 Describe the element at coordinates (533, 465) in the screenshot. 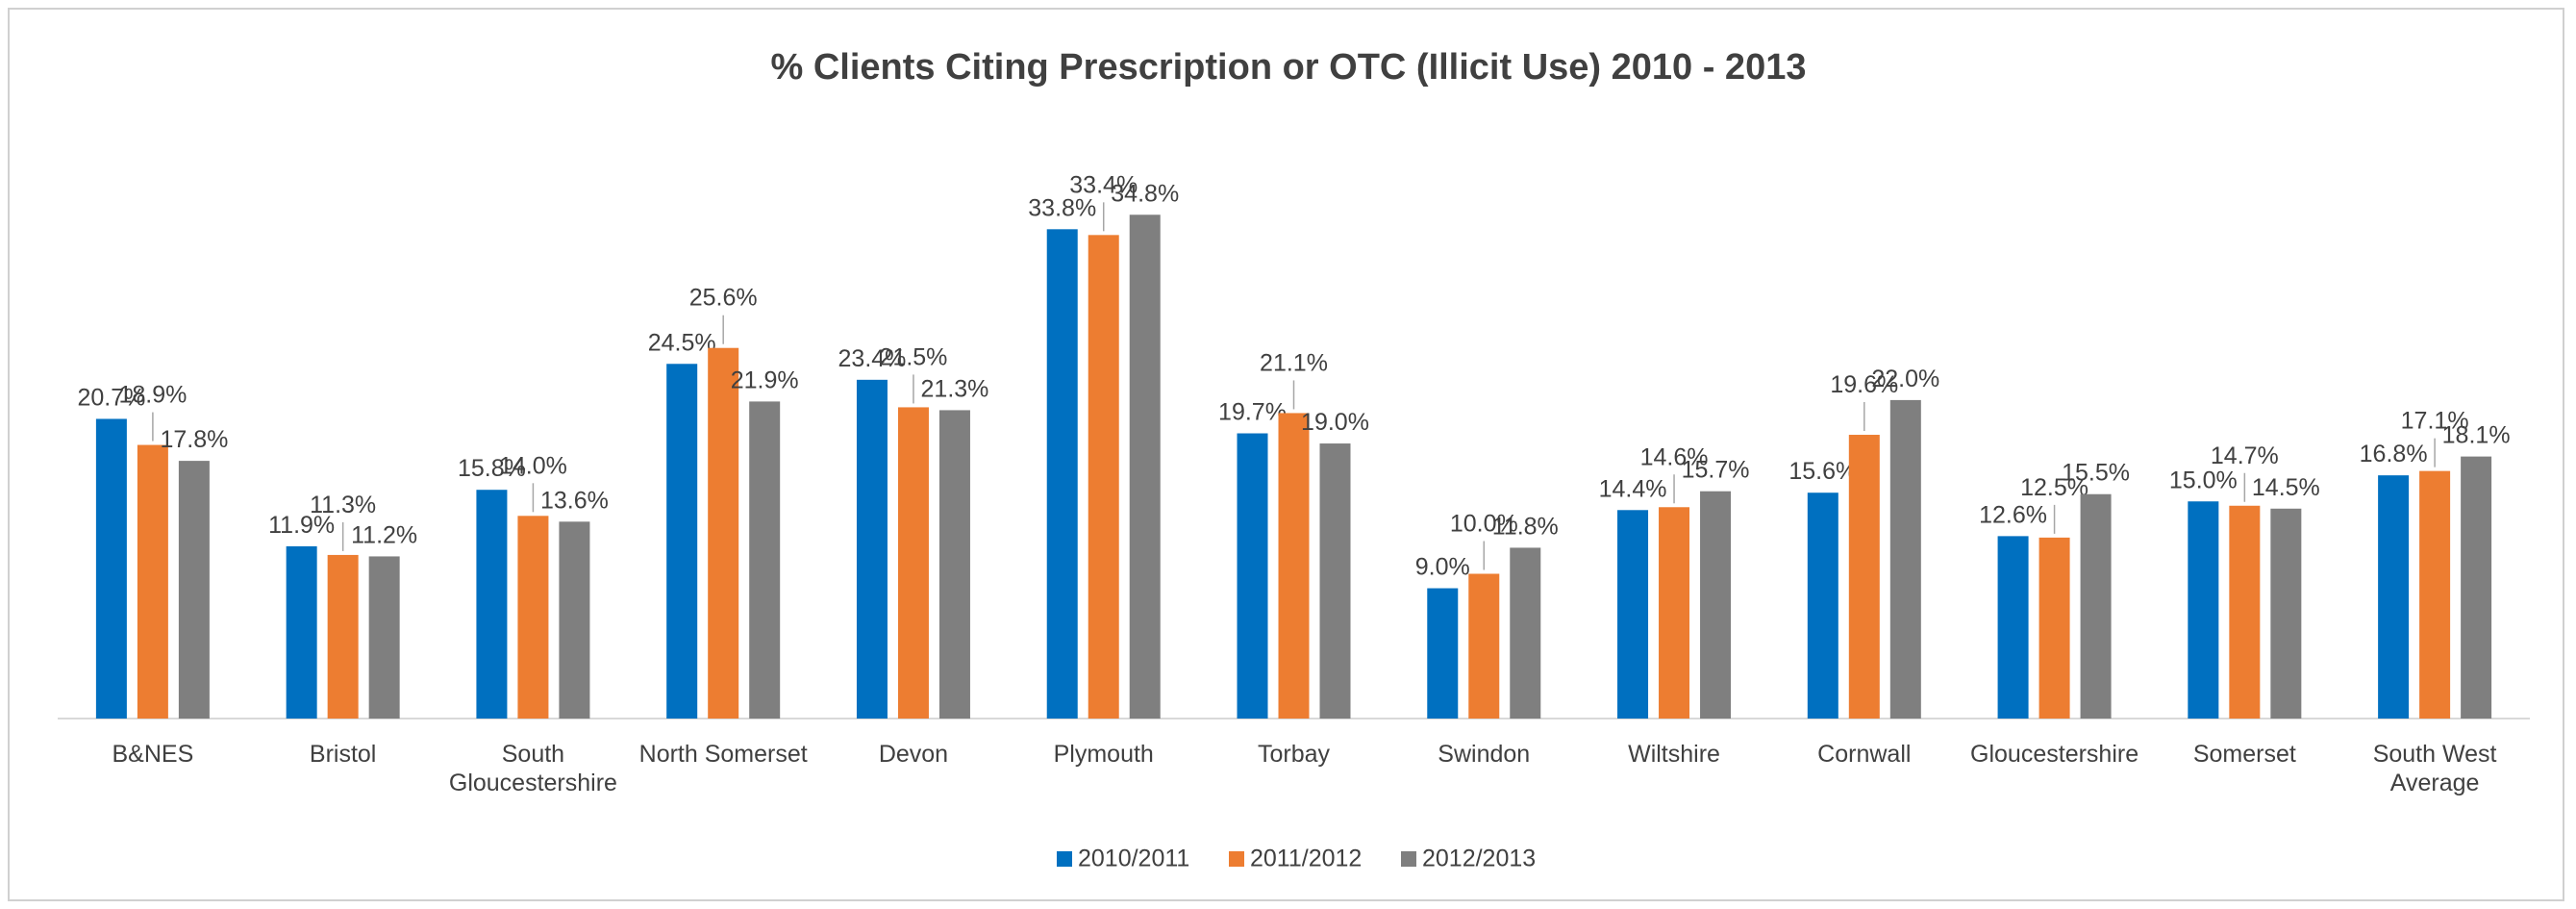

I see `data-label: 14.0%` at that location.